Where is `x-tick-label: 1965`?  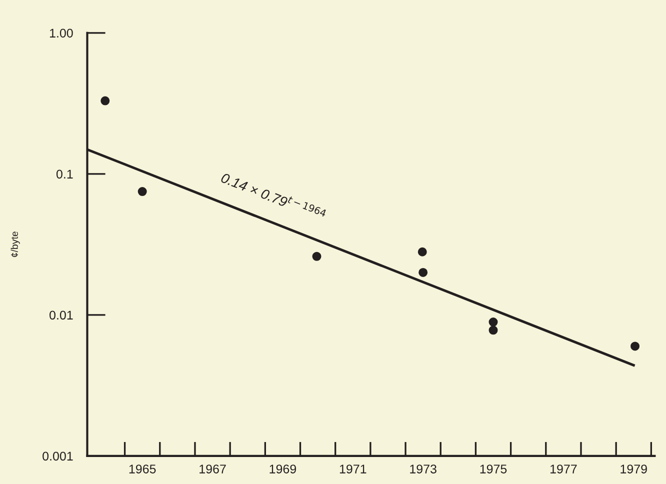 x-tick-label: 1965 is located at coordinates (142, 469).